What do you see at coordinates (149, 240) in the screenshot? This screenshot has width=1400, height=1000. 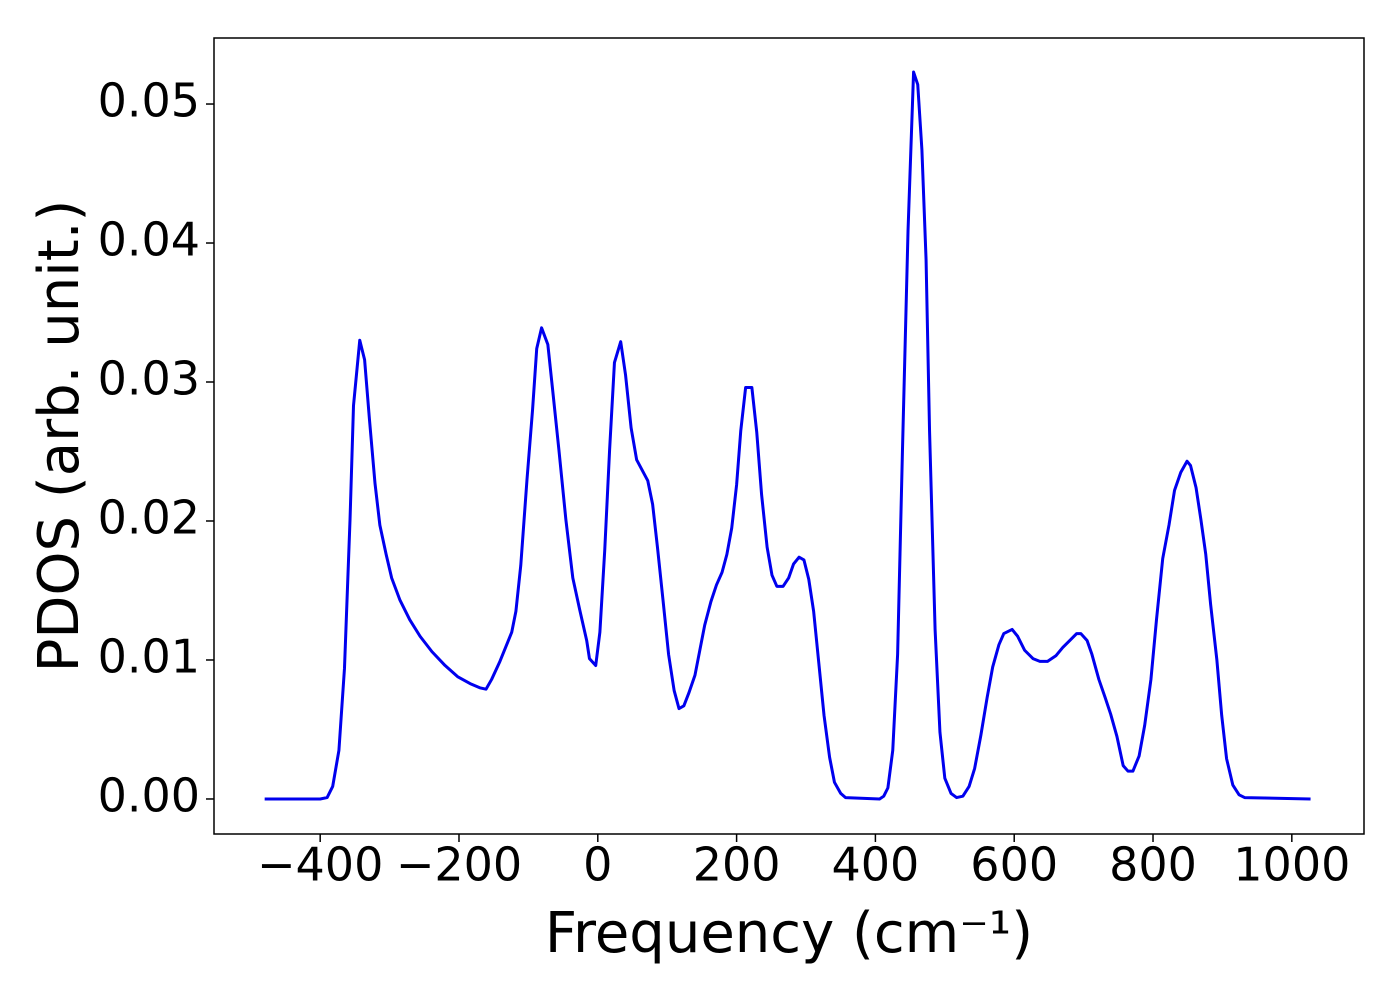 I see `y-tick-label: 0.04` at bounding box center [149, 240].